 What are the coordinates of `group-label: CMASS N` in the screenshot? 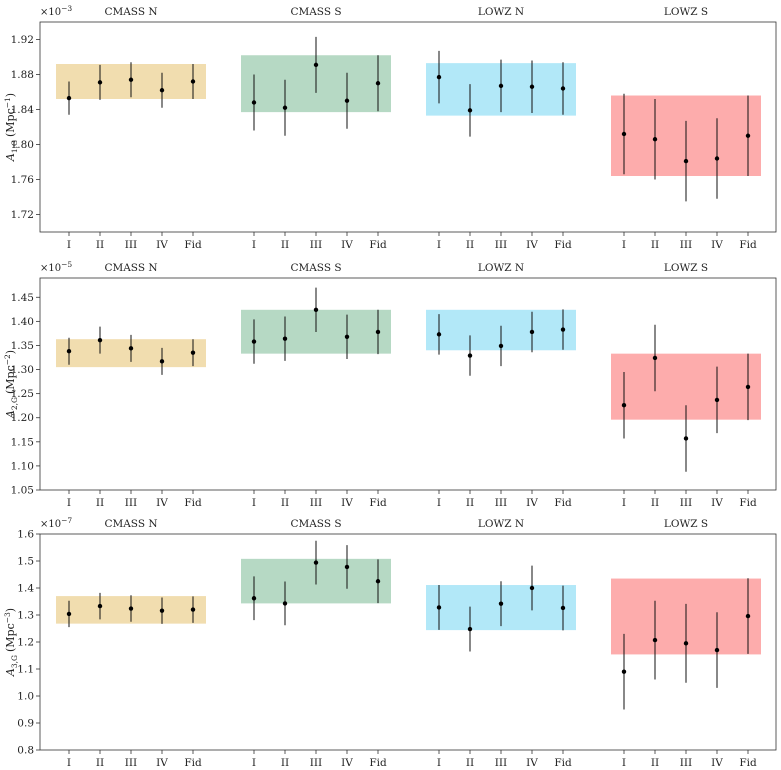 It's located at (130, 12).